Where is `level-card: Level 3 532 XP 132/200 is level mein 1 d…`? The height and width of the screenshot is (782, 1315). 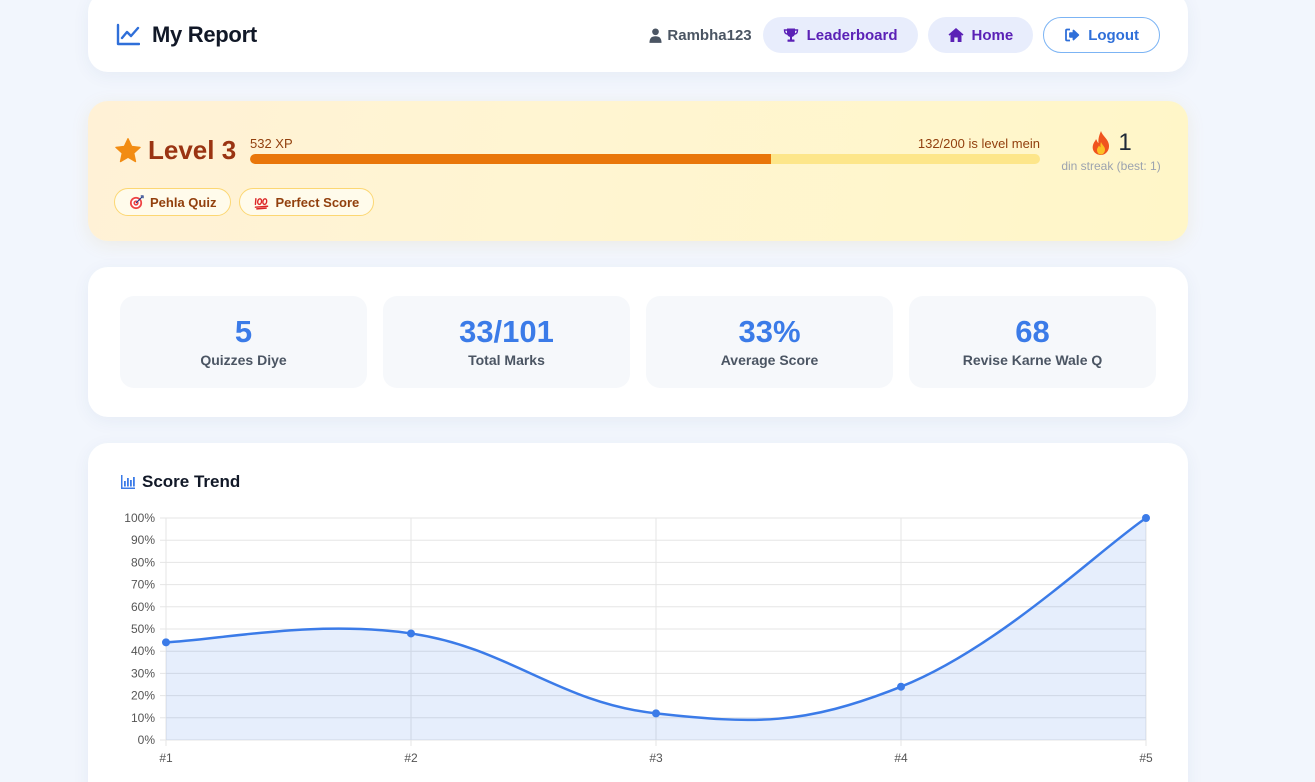
level-card: Level 3 532 XP 132/200 is level mein 1 d… is located at coordinates (638, 171).